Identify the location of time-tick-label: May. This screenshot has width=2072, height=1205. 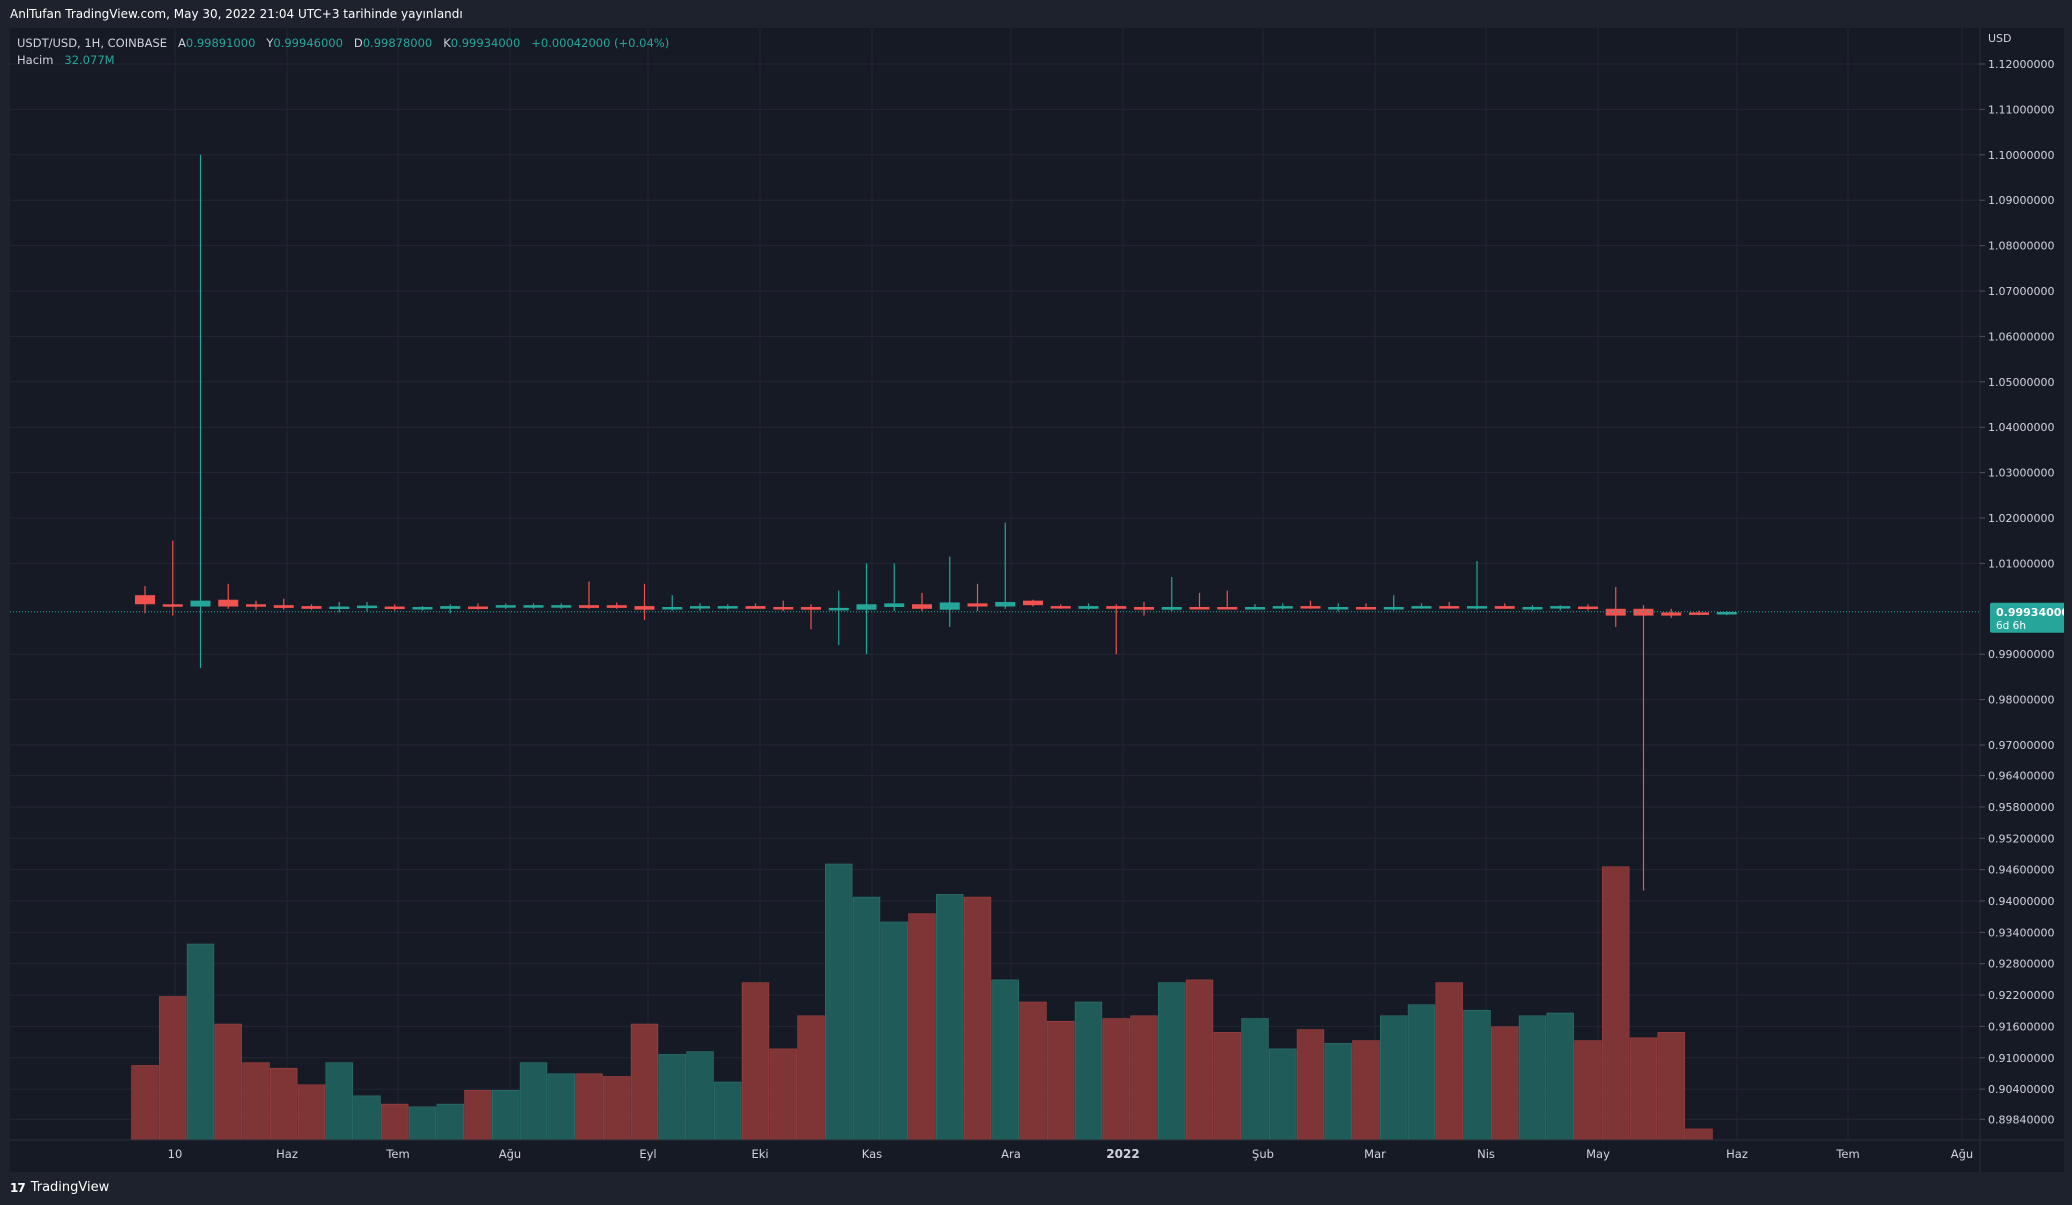
(1598, 1154).